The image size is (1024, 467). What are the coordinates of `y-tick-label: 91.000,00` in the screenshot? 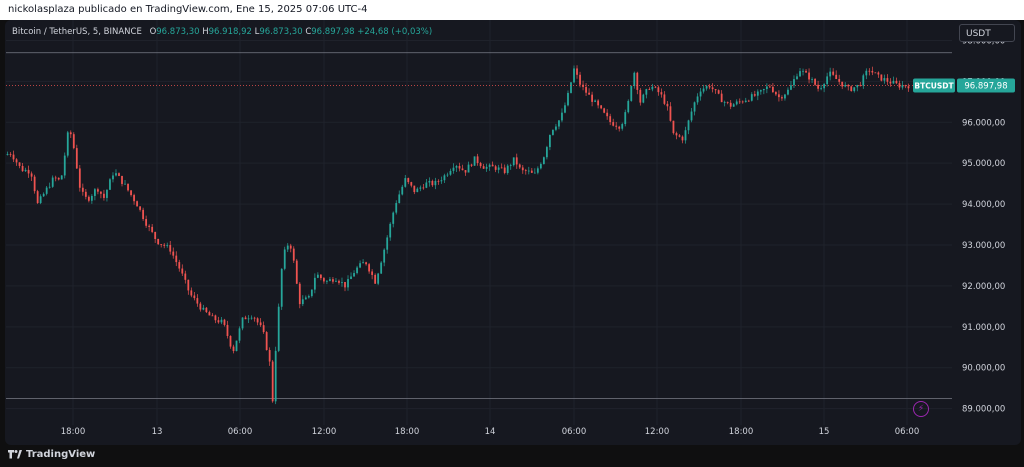 It's located at (983, 328).